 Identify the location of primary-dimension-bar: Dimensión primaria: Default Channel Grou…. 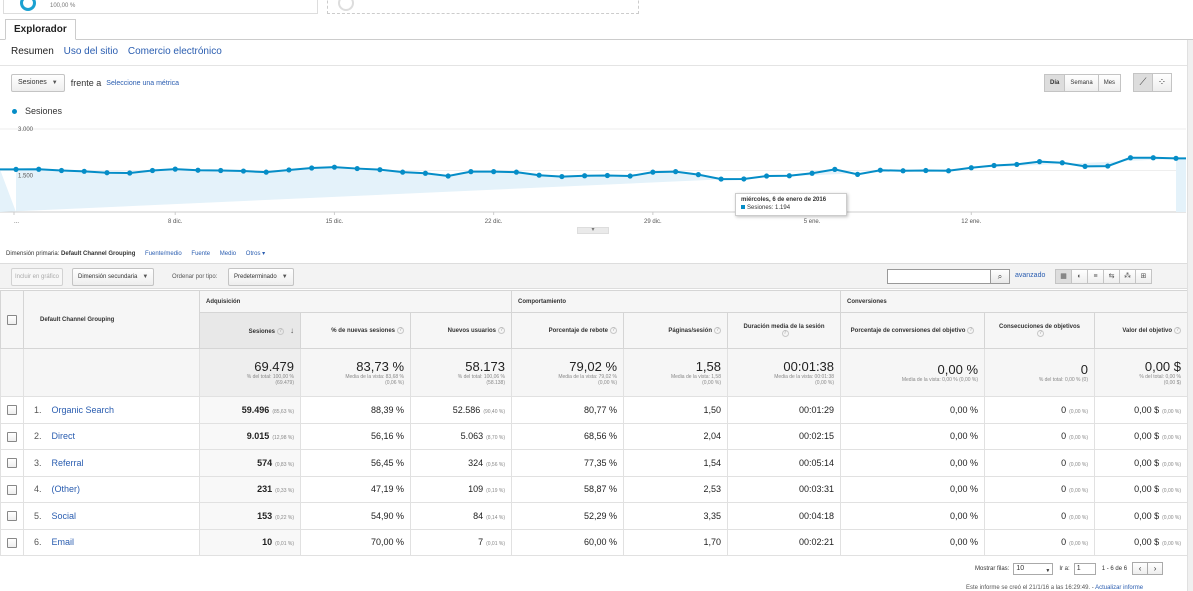
(139, 253).